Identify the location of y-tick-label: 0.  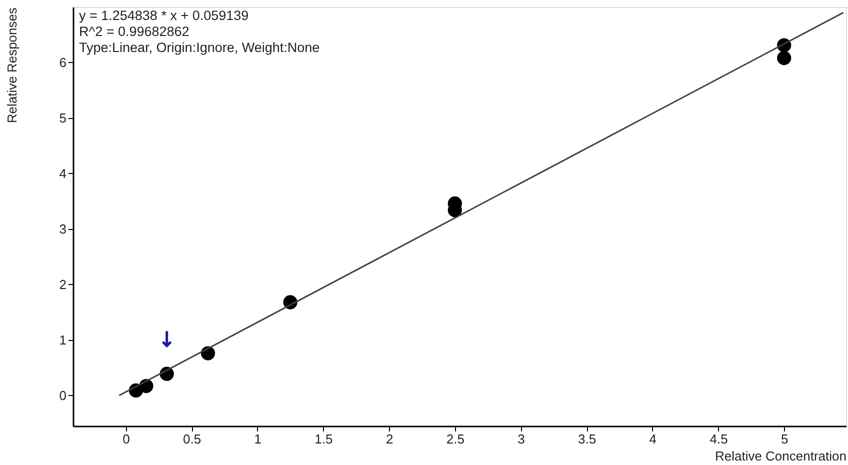
(62, 395).